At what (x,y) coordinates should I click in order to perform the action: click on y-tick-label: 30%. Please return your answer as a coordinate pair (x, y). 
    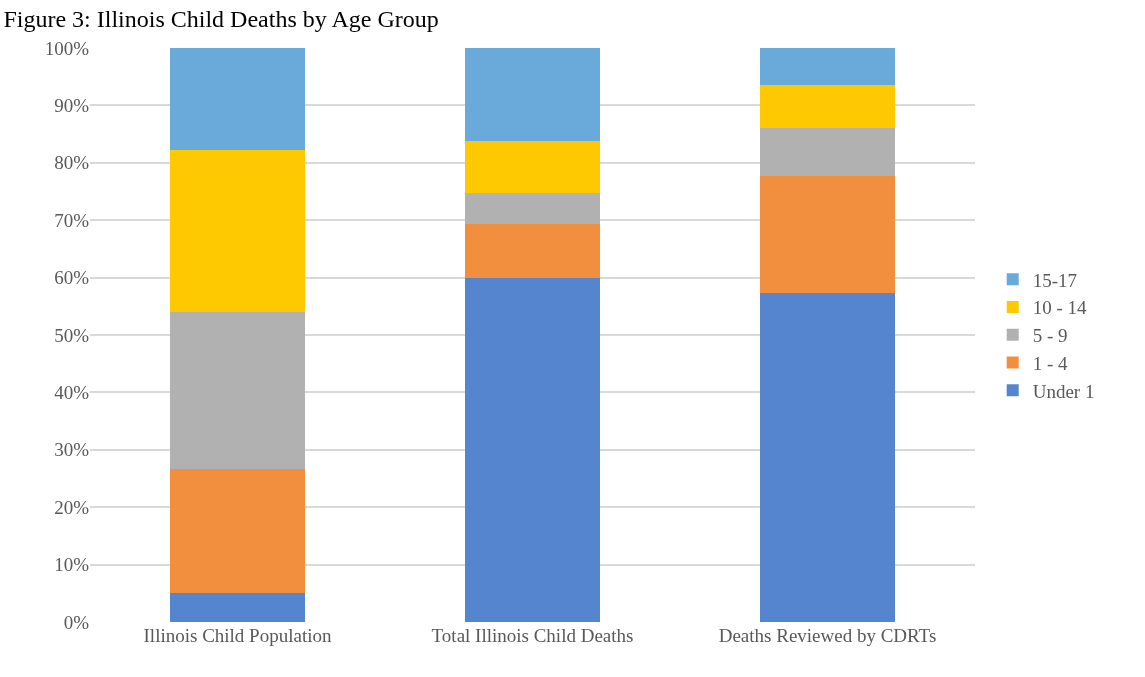
    Looking at the image, I should click on (72, 450).